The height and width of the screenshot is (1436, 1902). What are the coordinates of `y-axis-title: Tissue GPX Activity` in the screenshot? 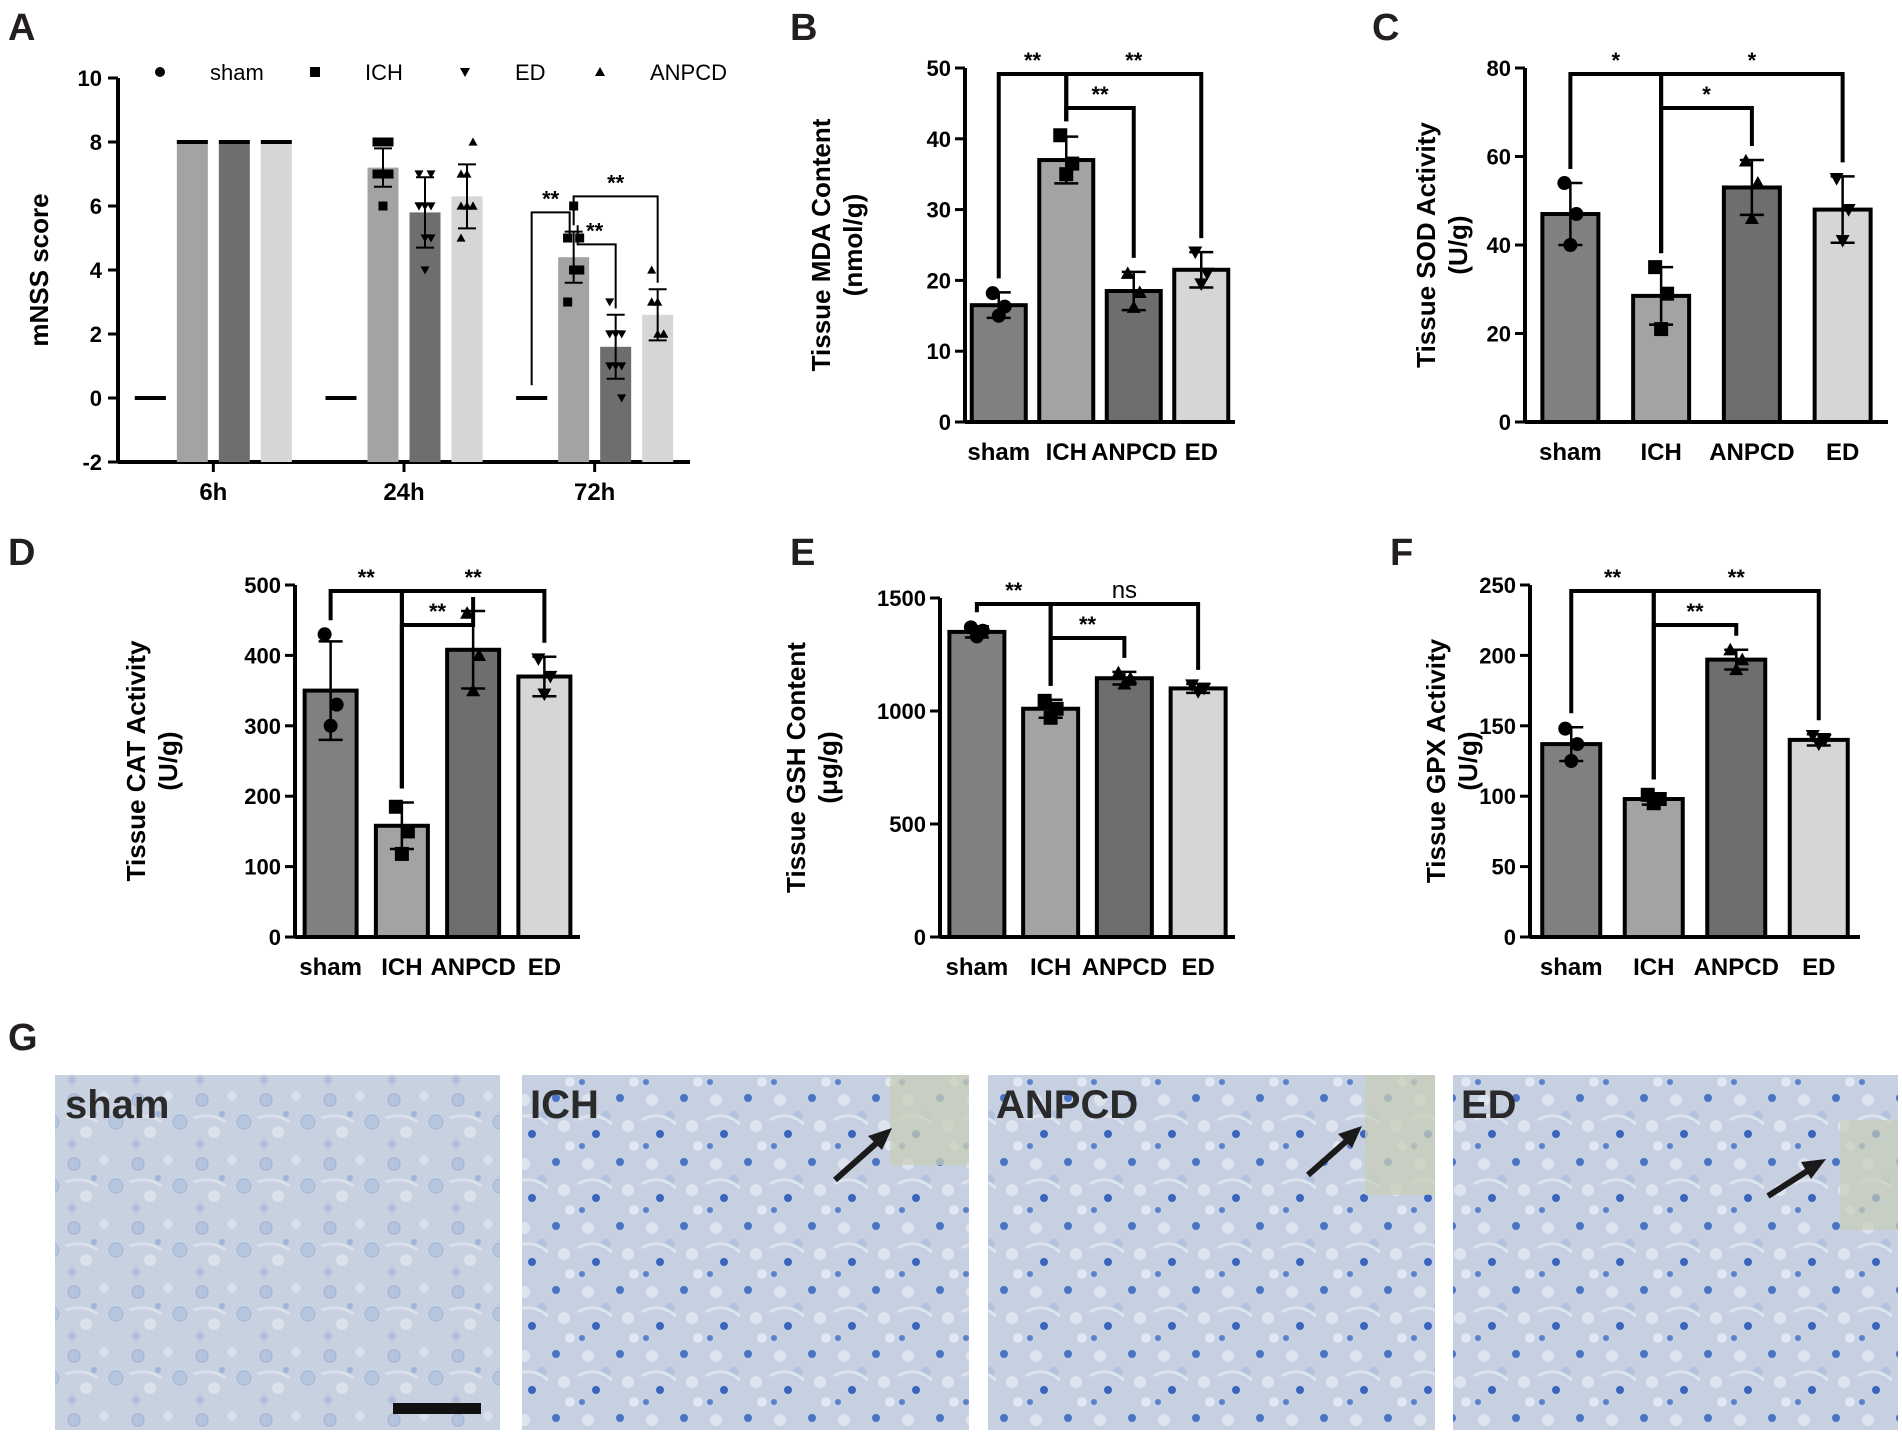 It's located at (1436, 760).